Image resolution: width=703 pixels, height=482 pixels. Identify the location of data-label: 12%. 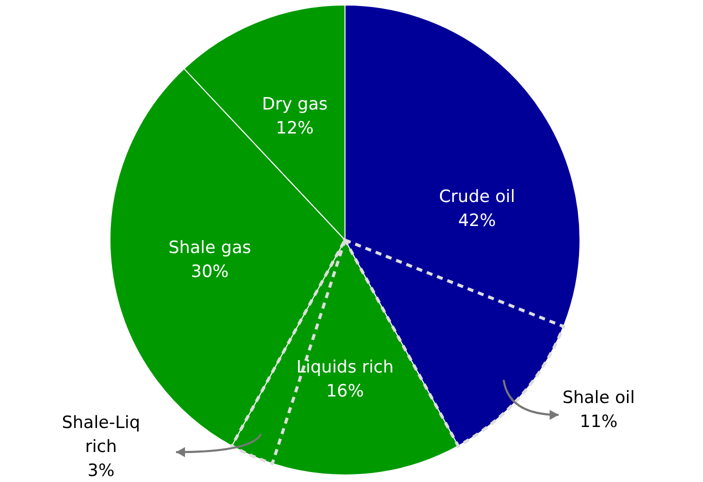
(295, 128).